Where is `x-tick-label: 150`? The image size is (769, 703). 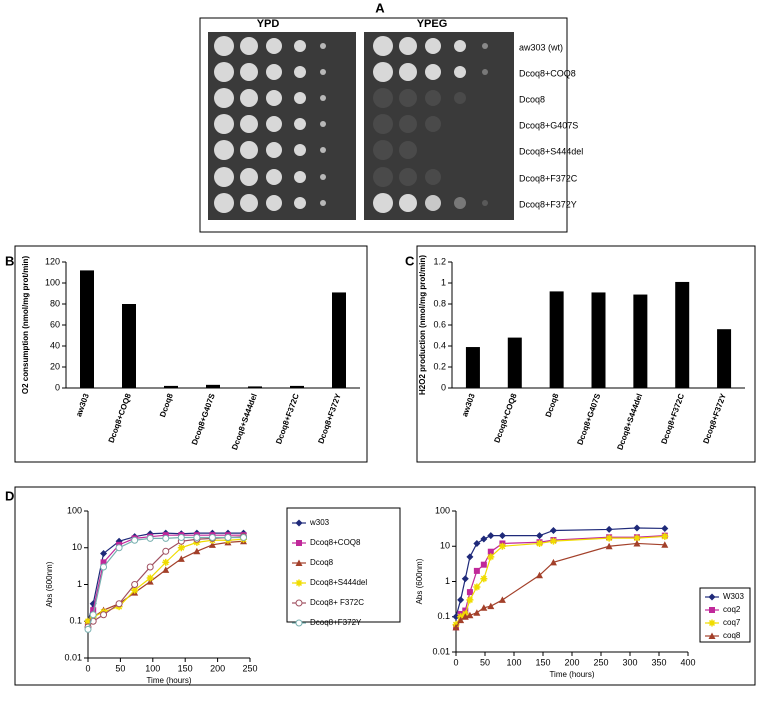
x-tick-label: 150 is located at coordinates (542, 662).